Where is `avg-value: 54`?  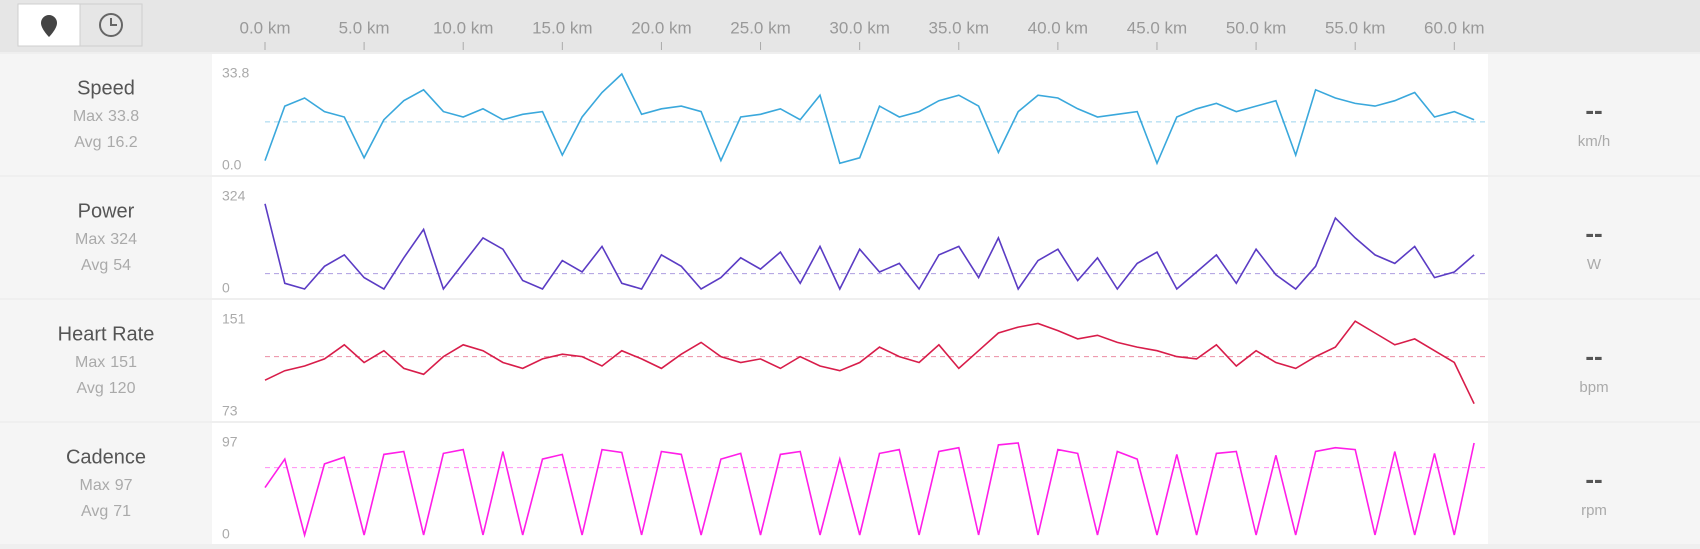
avg-value: 54 is located at coordinates (122, 265).